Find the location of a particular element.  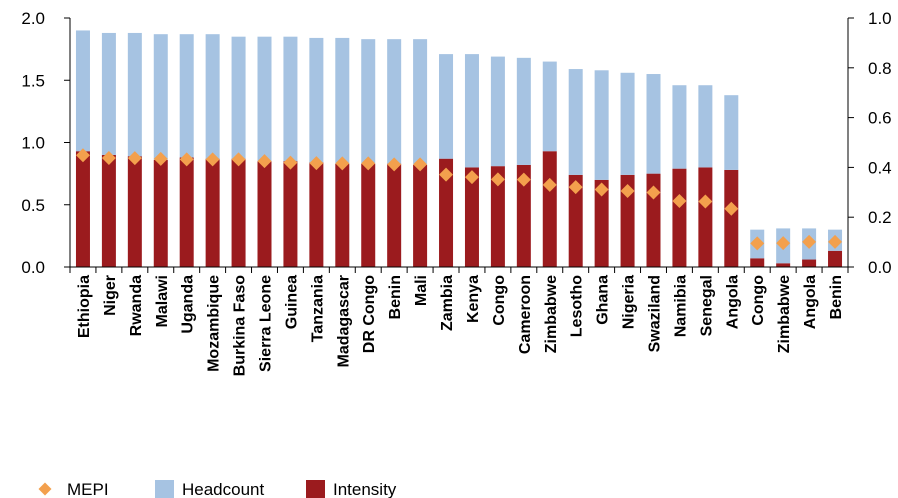

category-label: Senegal is located at coordinates (706, 305).